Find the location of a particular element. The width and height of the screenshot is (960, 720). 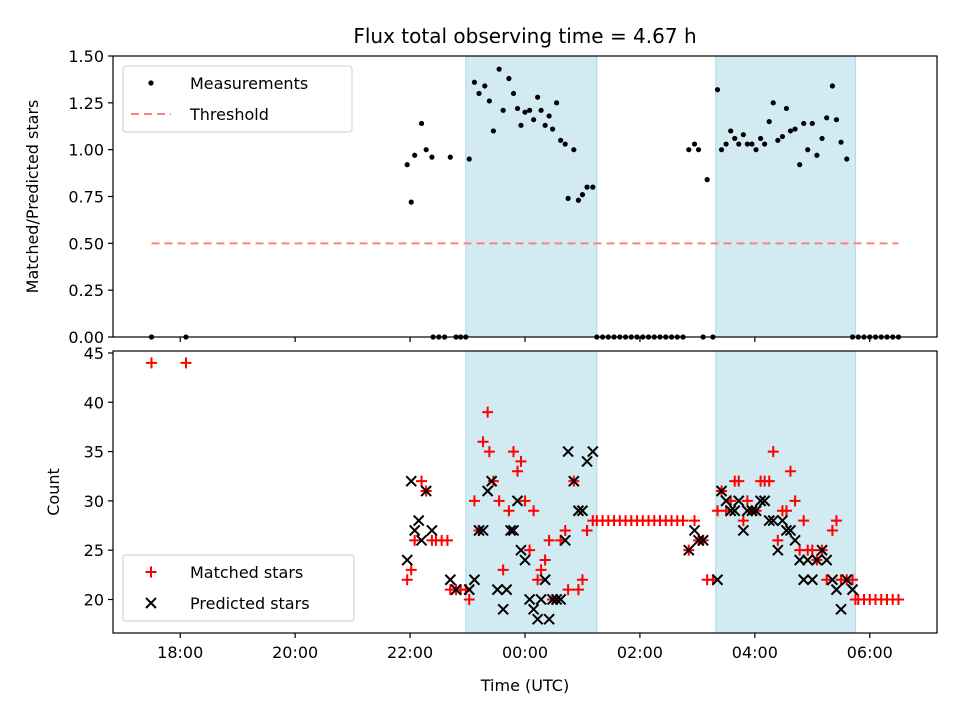

y-tick-label: 1.50 is located at coordinates (86, 56).